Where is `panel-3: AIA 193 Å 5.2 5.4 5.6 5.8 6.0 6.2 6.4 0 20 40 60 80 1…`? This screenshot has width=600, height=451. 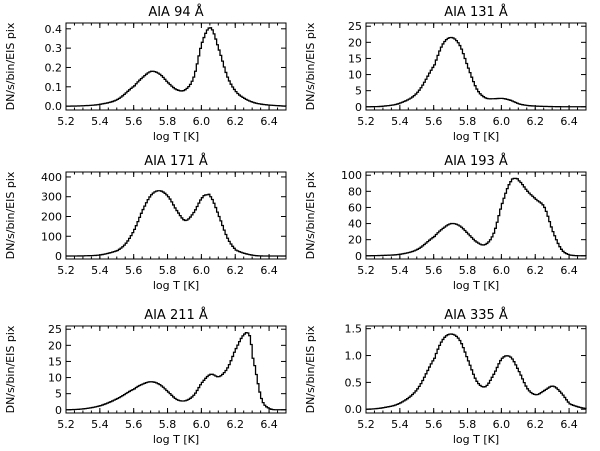
panel-3: AIA 193 Å 5.2 5.4 5.6 5.8 6.0 6.2 6.4 0 20 40 60 80 1… is located at coordinates (445, 222).